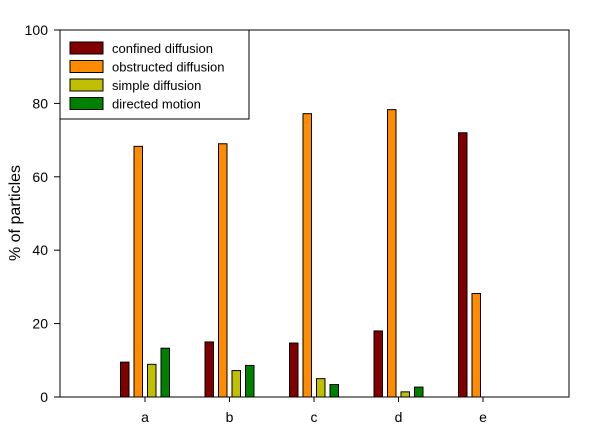  Describe the element at coordinates (156, 85) in the screenshot. I see `legend-label: simple diffusion` at that location.